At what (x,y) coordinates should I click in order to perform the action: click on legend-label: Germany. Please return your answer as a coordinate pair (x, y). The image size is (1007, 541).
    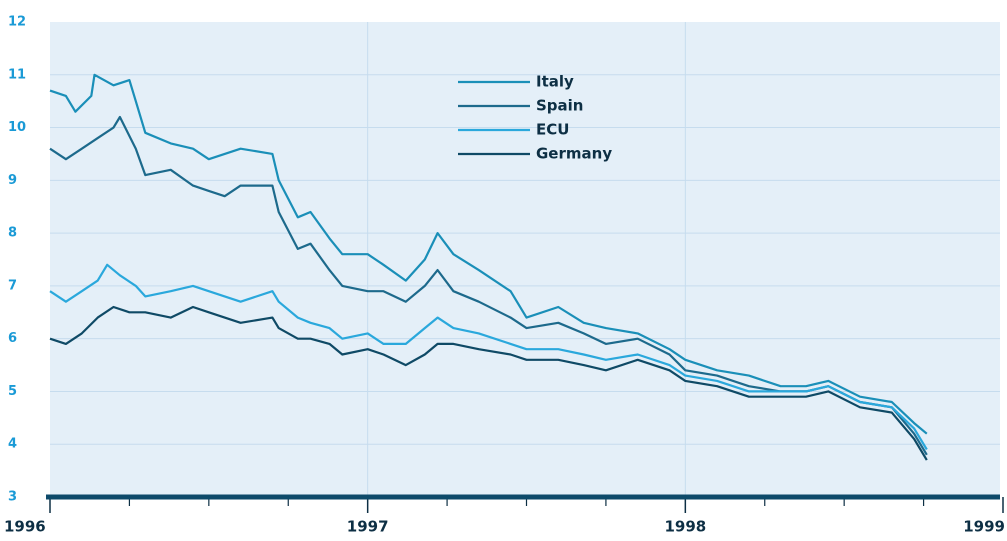
    Looking at the image, I should click on (574, 154).